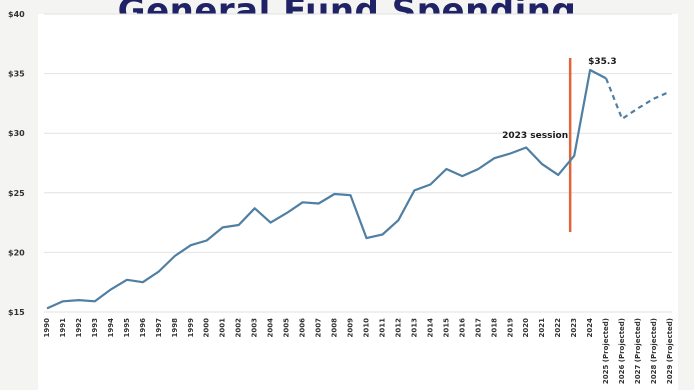 The width and height of the screenshot is (694, 390). What do you see at coordinates (398, 328) in the screenshot?
I see `x-tick-label: 2012` at bounding box center [398, 328].